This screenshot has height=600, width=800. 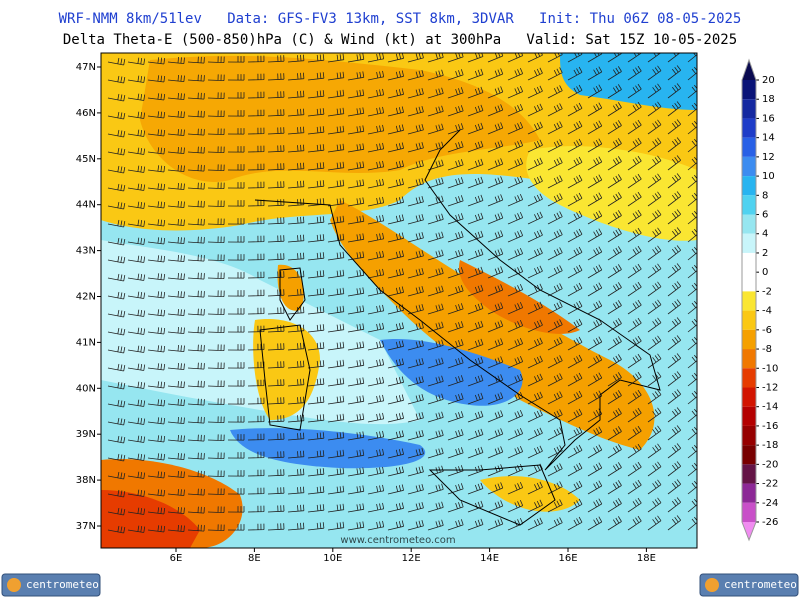 What do you see at coordinates (628, 81) in the screenshot?
I see `field-ne-cold` at bounding box center [628, 81].